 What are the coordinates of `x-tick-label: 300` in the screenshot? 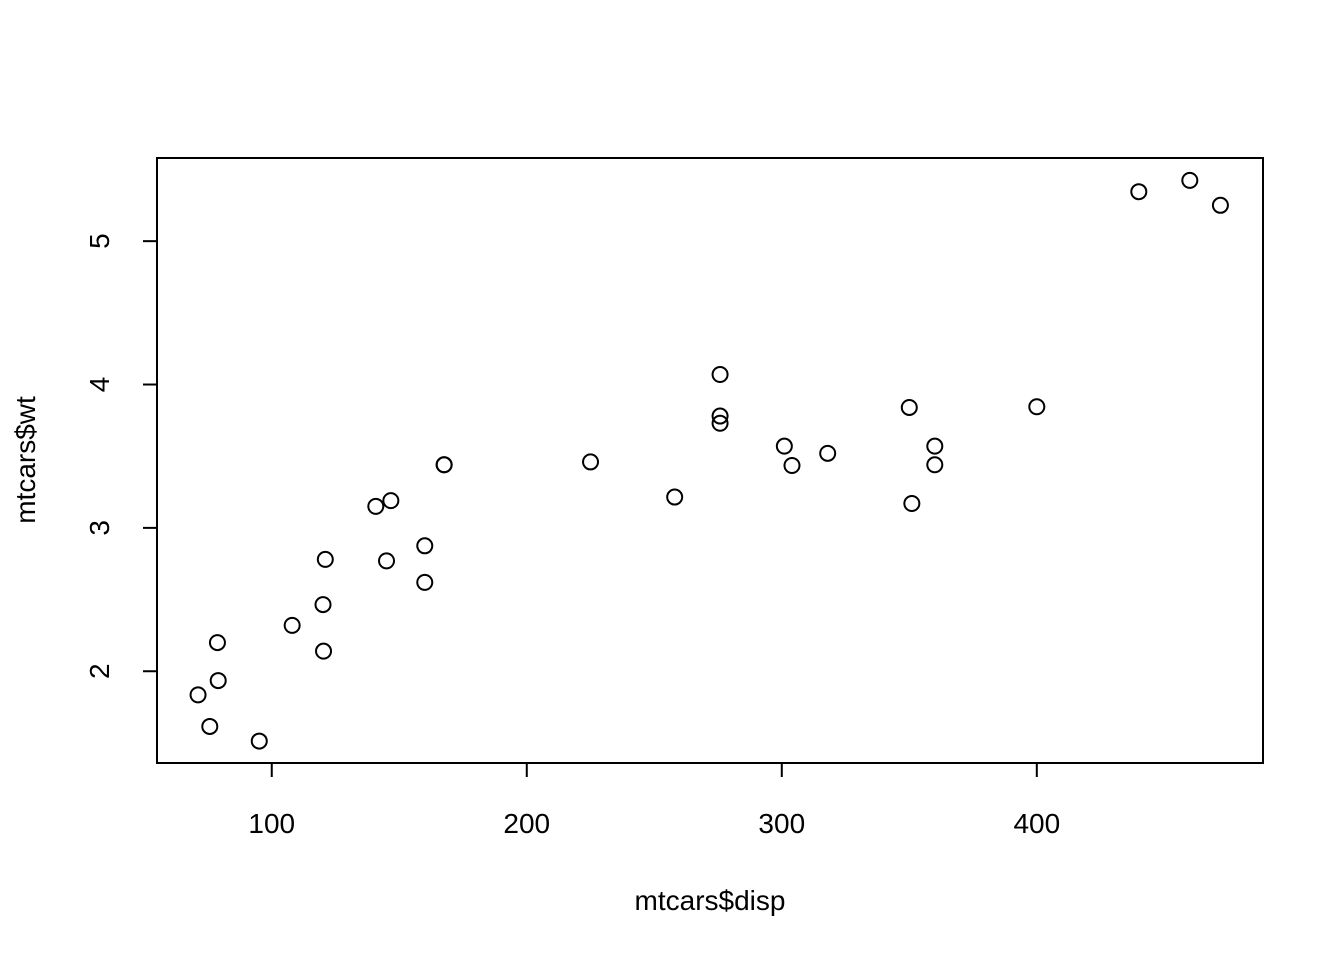 It's located at (781, 823).